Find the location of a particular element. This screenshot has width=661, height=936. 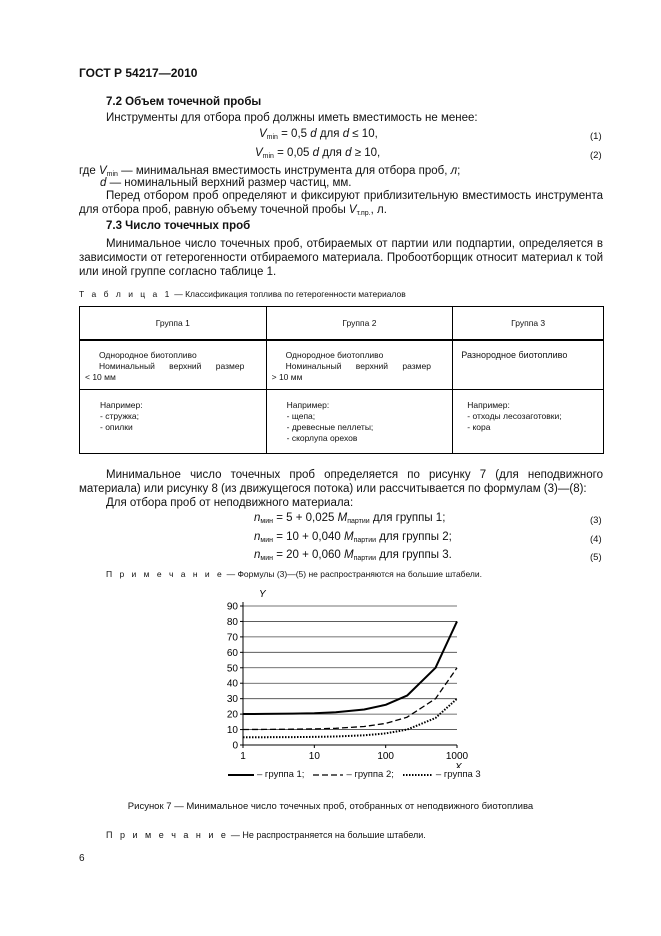

min-samples-chart: 0 10 20 30 40 50 60 70 80 90 1 10 100 1000 Y X is located at coordinates (348, 678).